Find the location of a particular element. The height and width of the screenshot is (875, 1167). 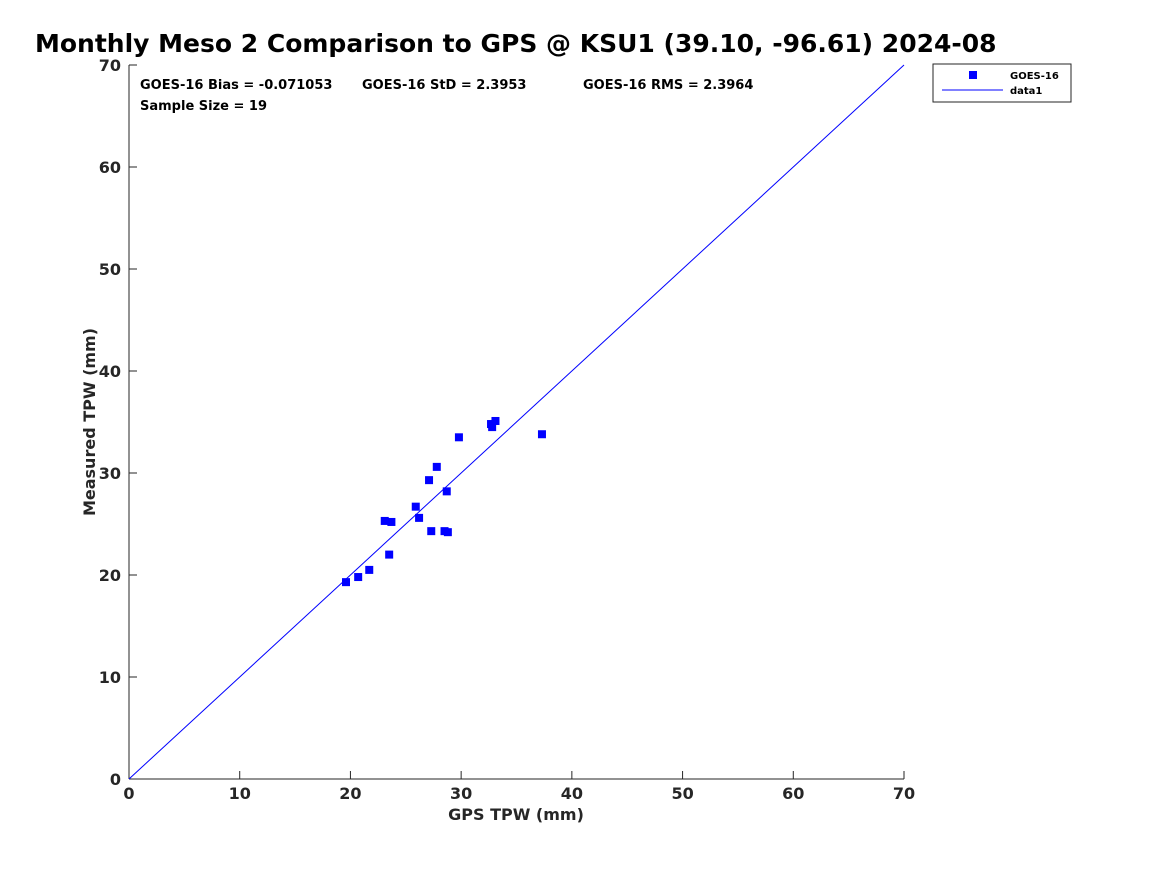

y-tick-label: 10 is located at coordinates (110, 677).